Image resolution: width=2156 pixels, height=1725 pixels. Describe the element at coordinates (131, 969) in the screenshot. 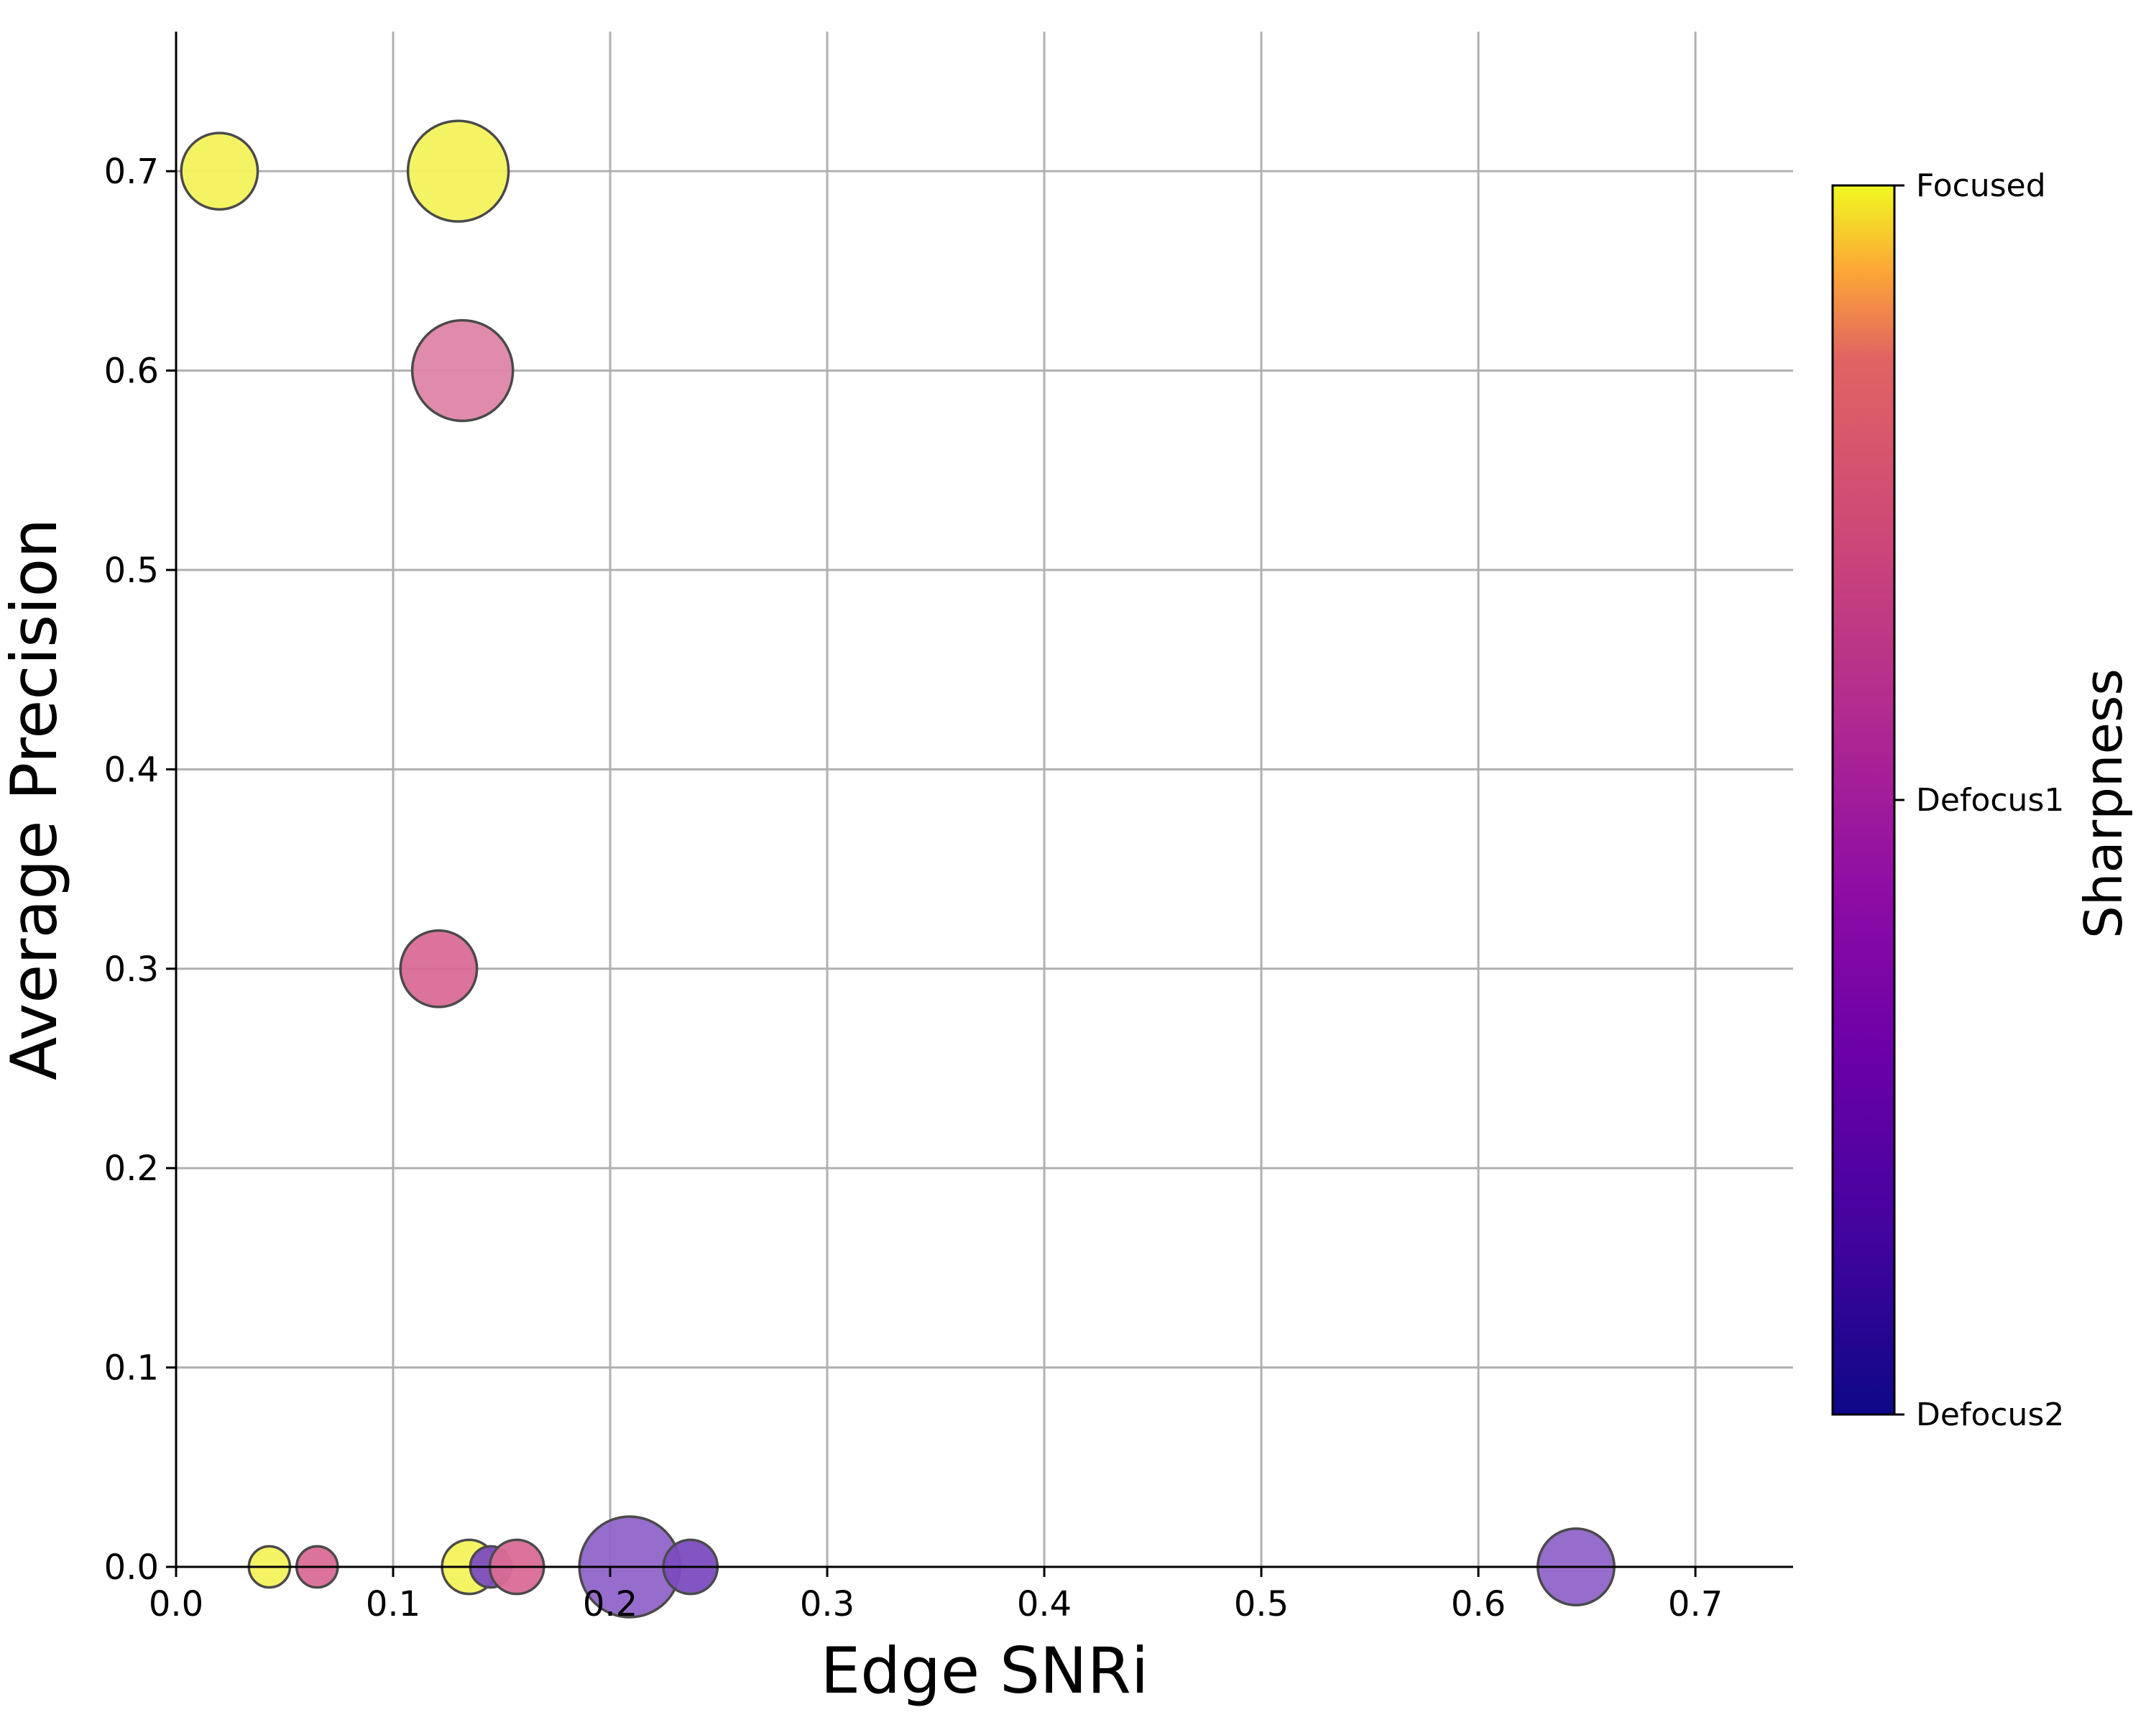

I see `y-tick-label: 0.3` at that location.